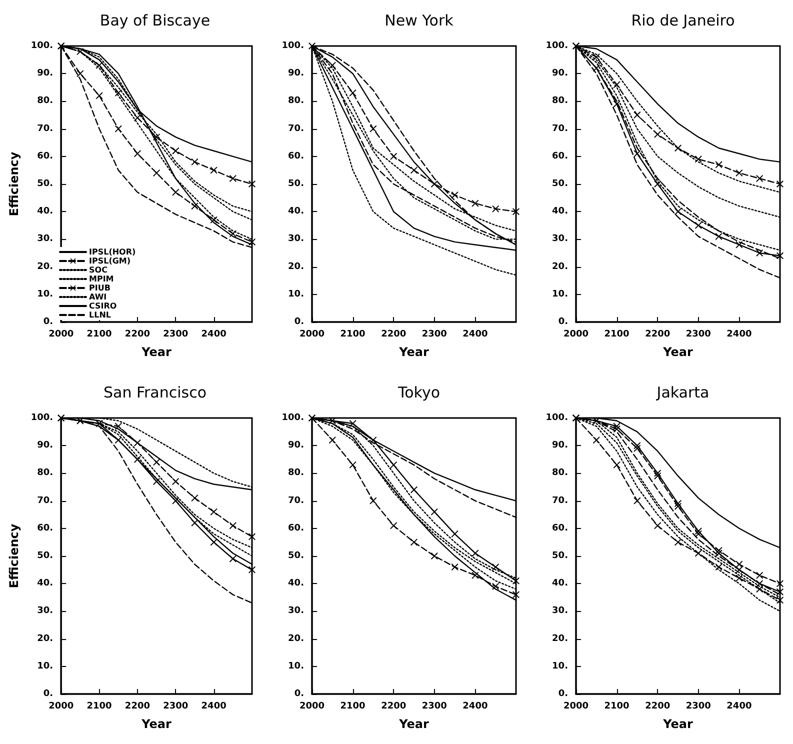  I want to click on chart-title: Rio de Janeiro, so click(683, 21).